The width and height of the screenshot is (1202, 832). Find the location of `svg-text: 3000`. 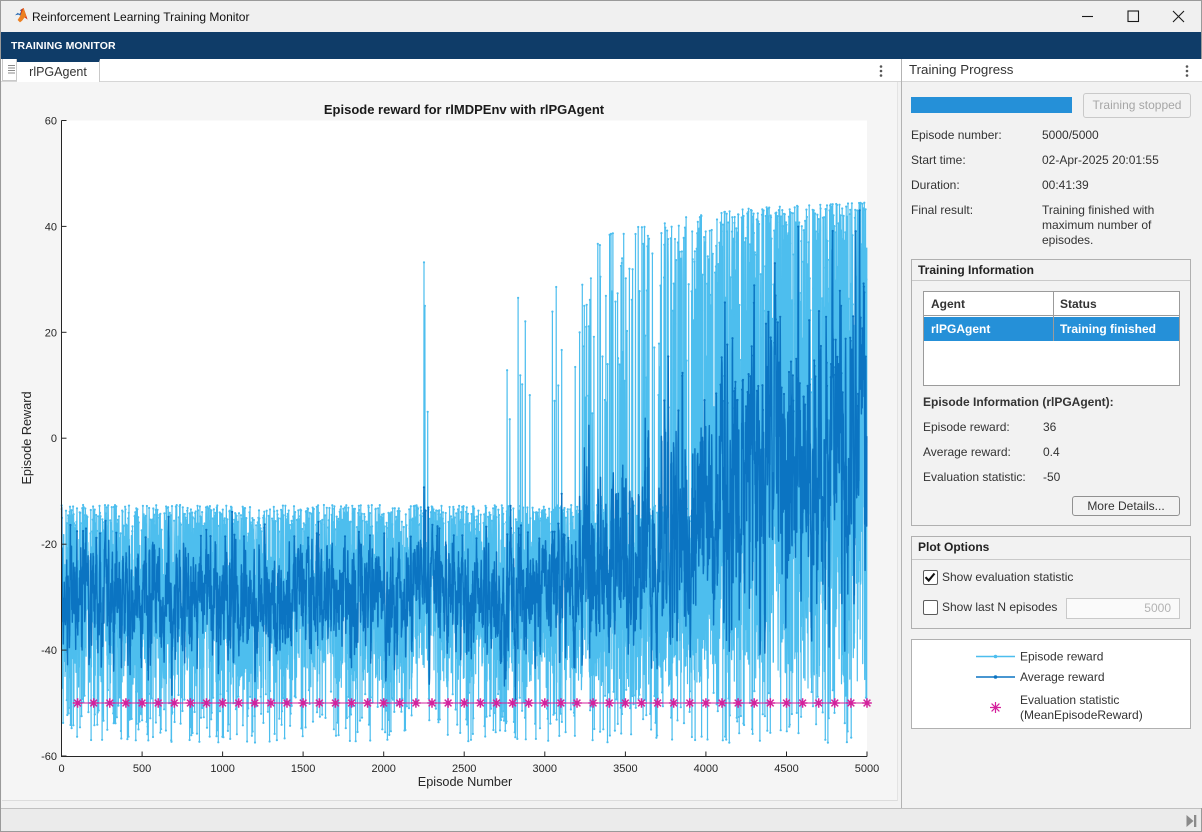

svg-text: 3000 is located at coordinates (545, 769).